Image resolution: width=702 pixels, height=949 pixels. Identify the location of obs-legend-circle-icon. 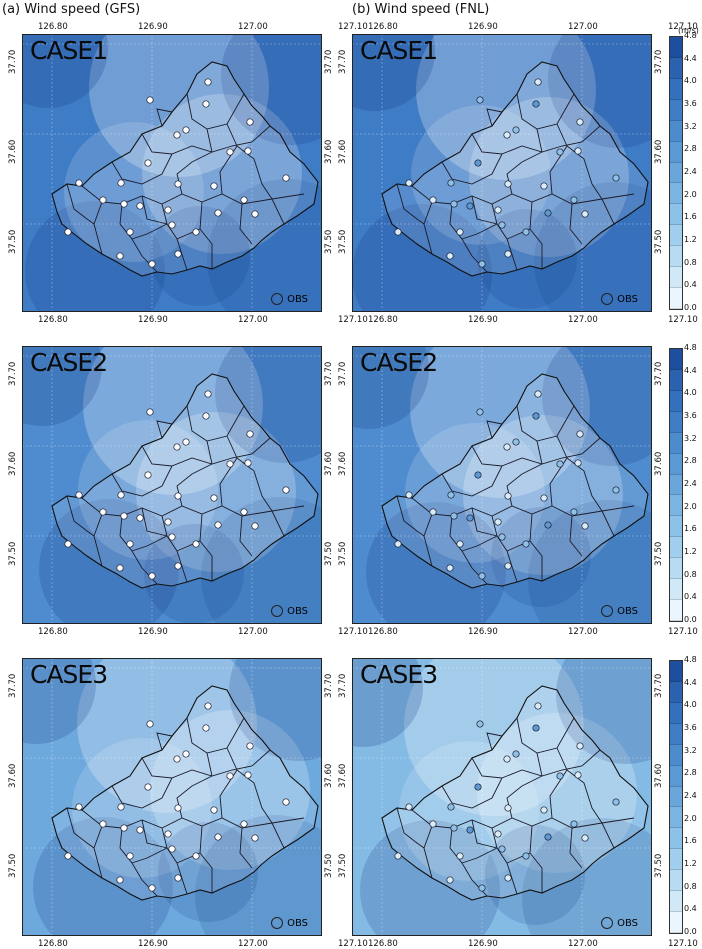
(607, 611).